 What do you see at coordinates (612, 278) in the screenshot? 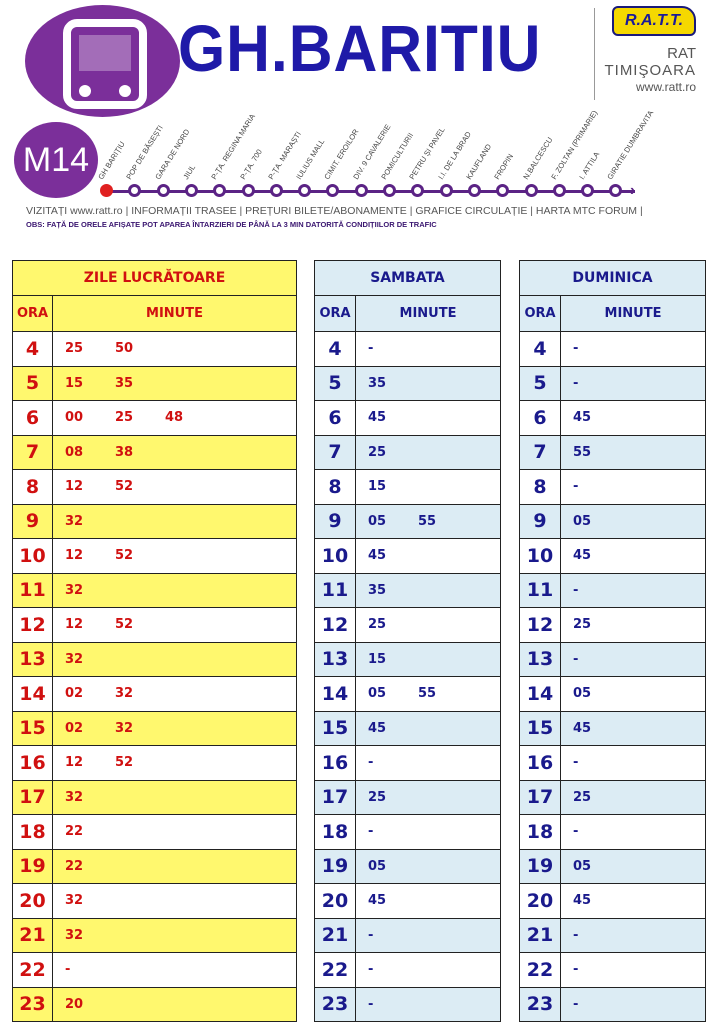
I see `table-title: DUMINICA` at bounding box center [612, 278].